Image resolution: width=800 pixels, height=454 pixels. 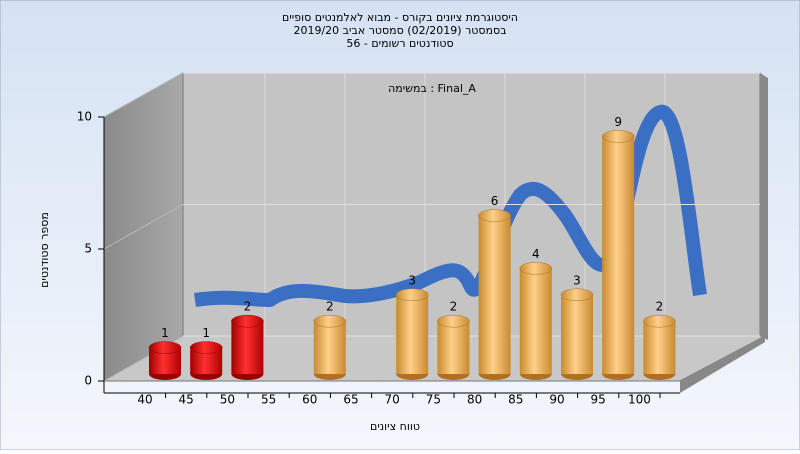 I want to click on x-tick-label: 65, so click(x=350, y=400).